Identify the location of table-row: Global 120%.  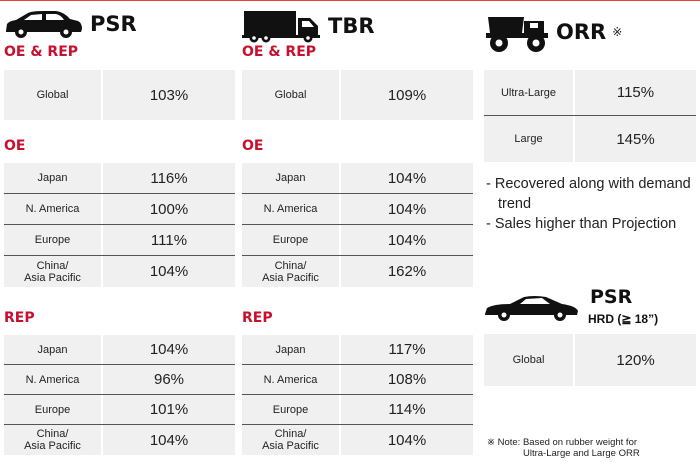
(590, 360).